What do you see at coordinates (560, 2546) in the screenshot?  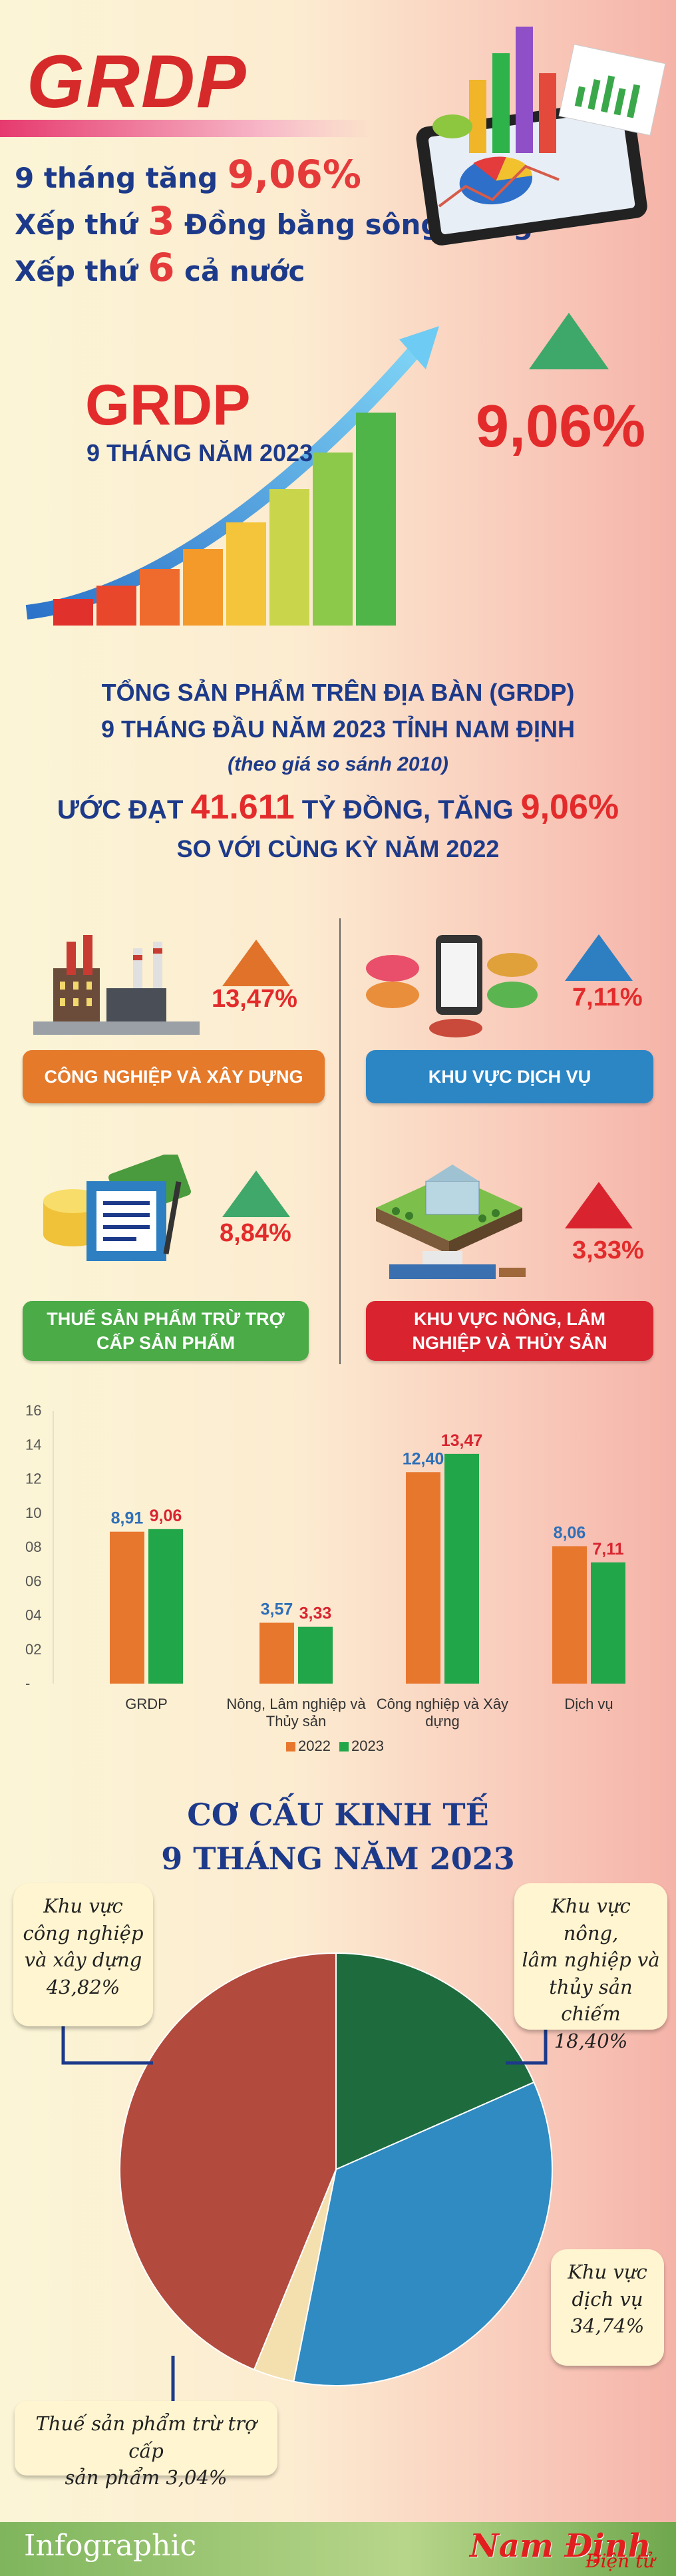 I see `footer-brand-logo: Nam Định` at bounding box center [560, 2546].